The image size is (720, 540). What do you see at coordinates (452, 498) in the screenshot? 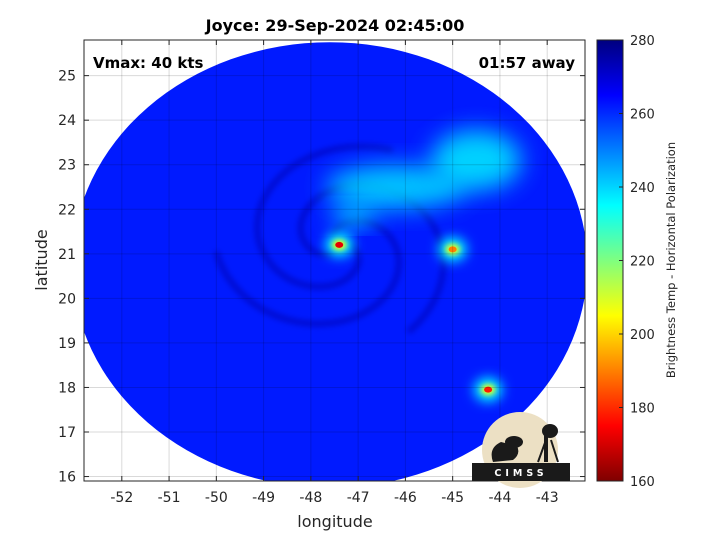
I see `x-tick-label: -45` at bounding box center [452, 498].